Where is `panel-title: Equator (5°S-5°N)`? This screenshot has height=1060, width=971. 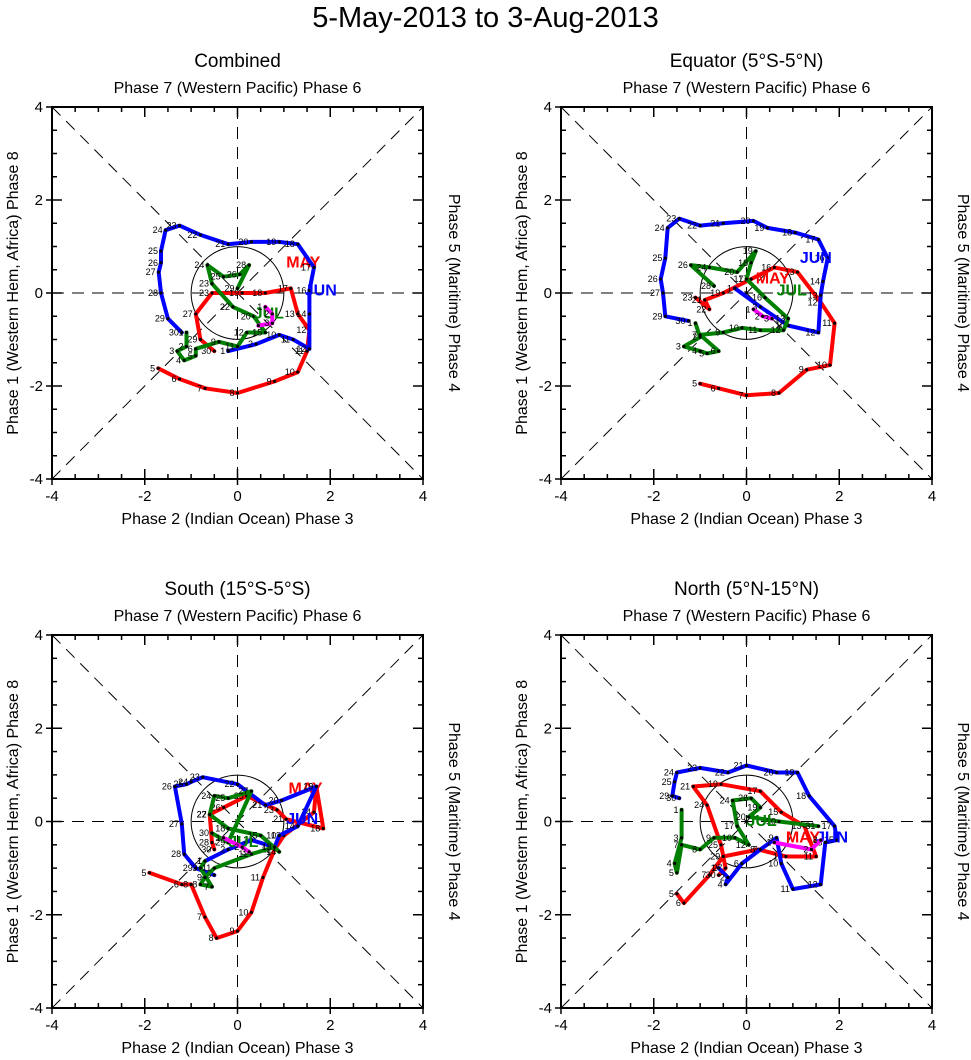 panel-title: Equator (5°S-5°N) is located at coordinates (747, 61).